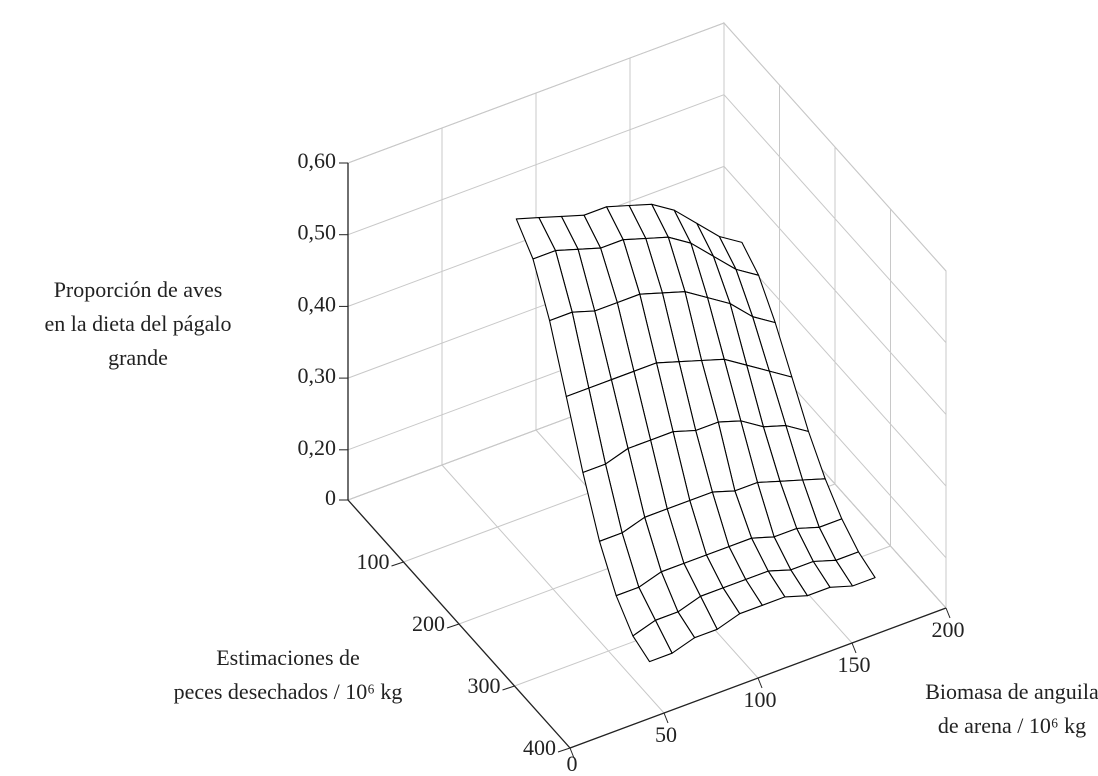 This screenshot has height=776, width=1098. I want to click on z-tick-label: 0,60, so click(317, 160).